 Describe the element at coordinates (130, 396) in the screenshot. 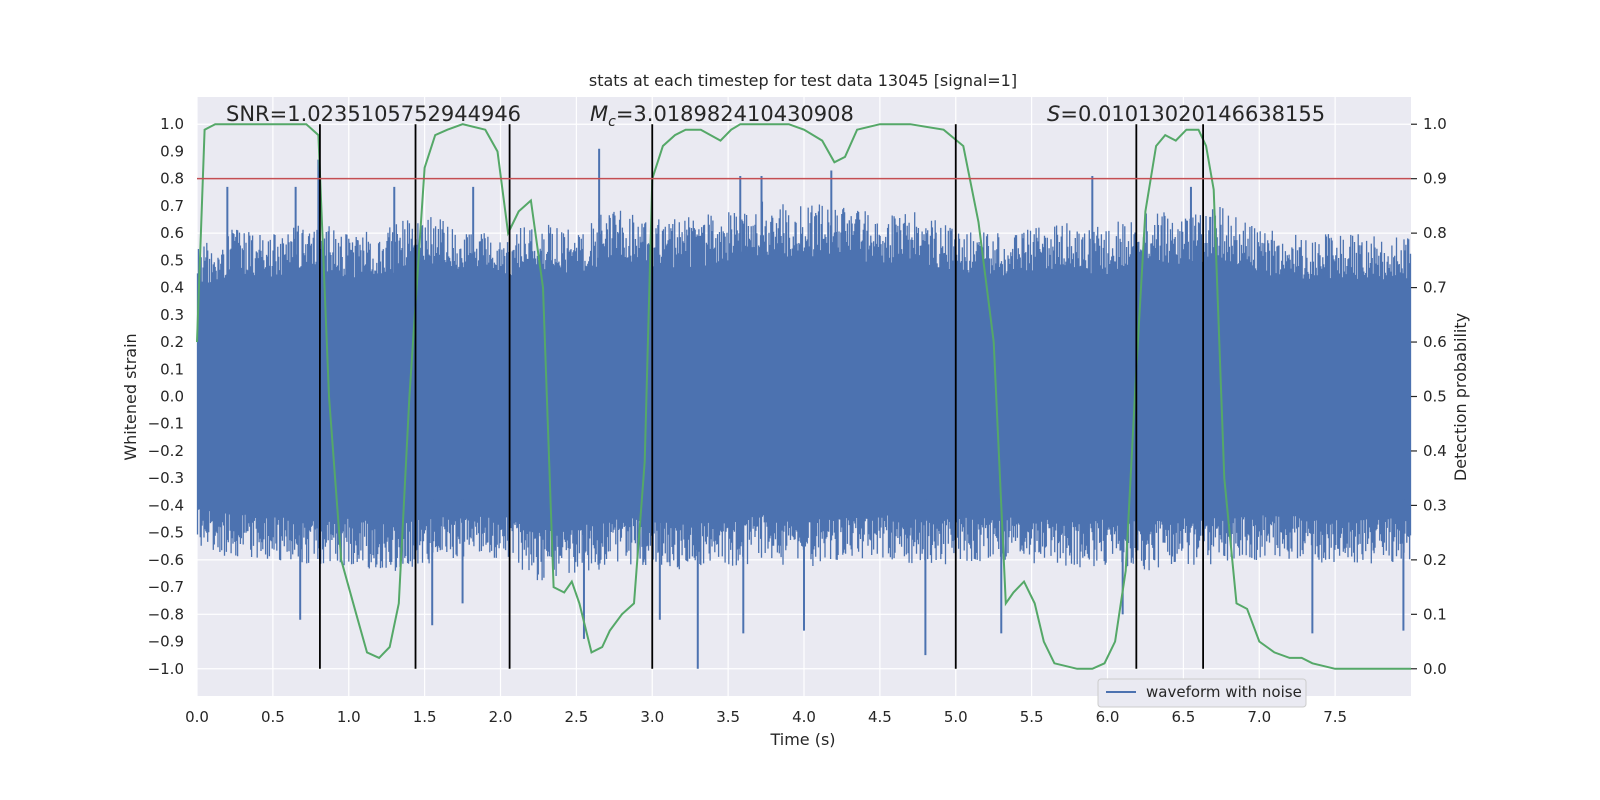

I see `left-y-axis-label: Whitened strain` at that location.